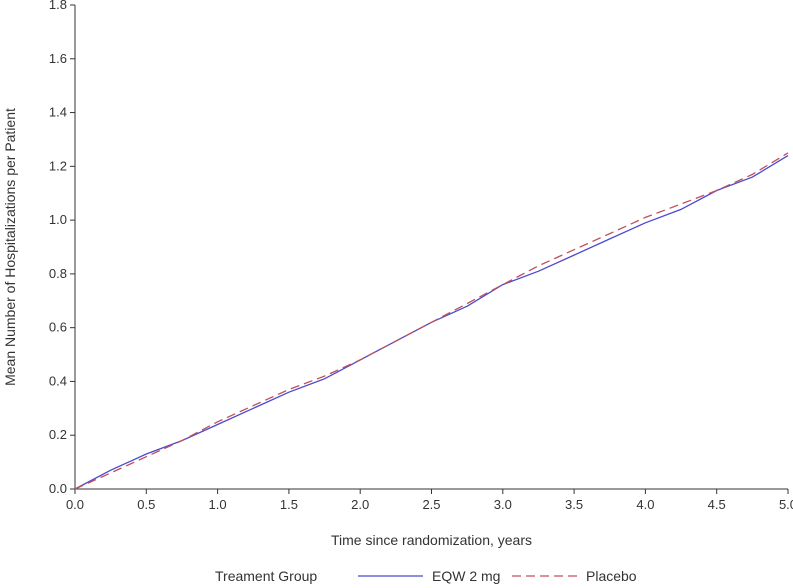  Describe the element at coordinates (146, 504) in the screenshot. I see `x-tick-label: 0.5` at that location.